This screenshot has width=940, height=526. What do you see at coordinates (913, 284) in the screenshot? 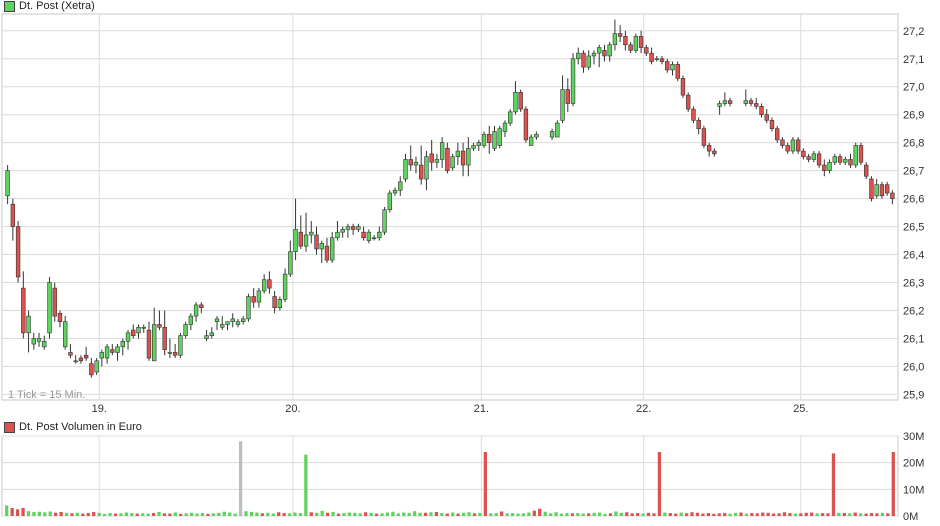
I see `price-y-tick-label: 26,3` at bounding box center [913, 284].